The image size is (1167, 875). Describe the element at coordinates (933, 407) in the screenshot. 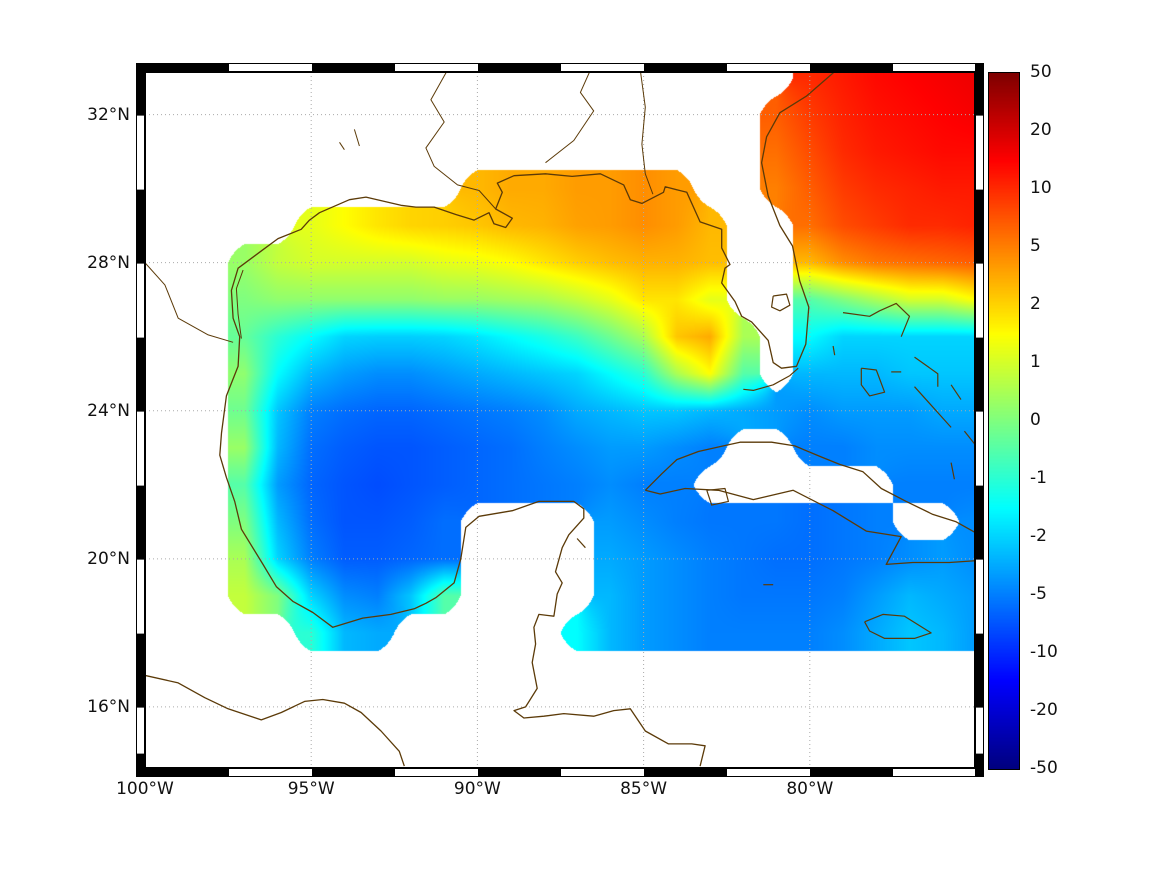

I see `bahamas-exuma-chain-coastline` at that location.